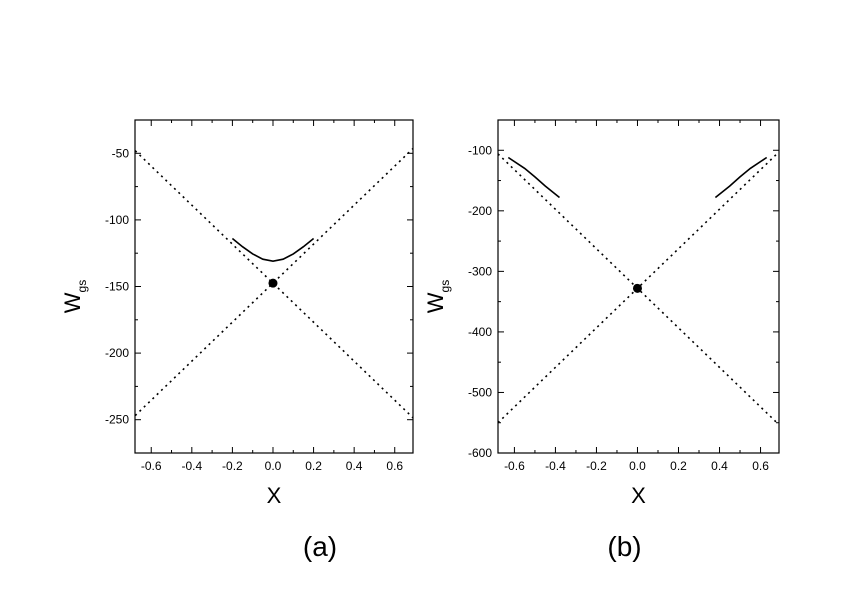  I want to click on y-tick-label: -400, so click(480, 332).